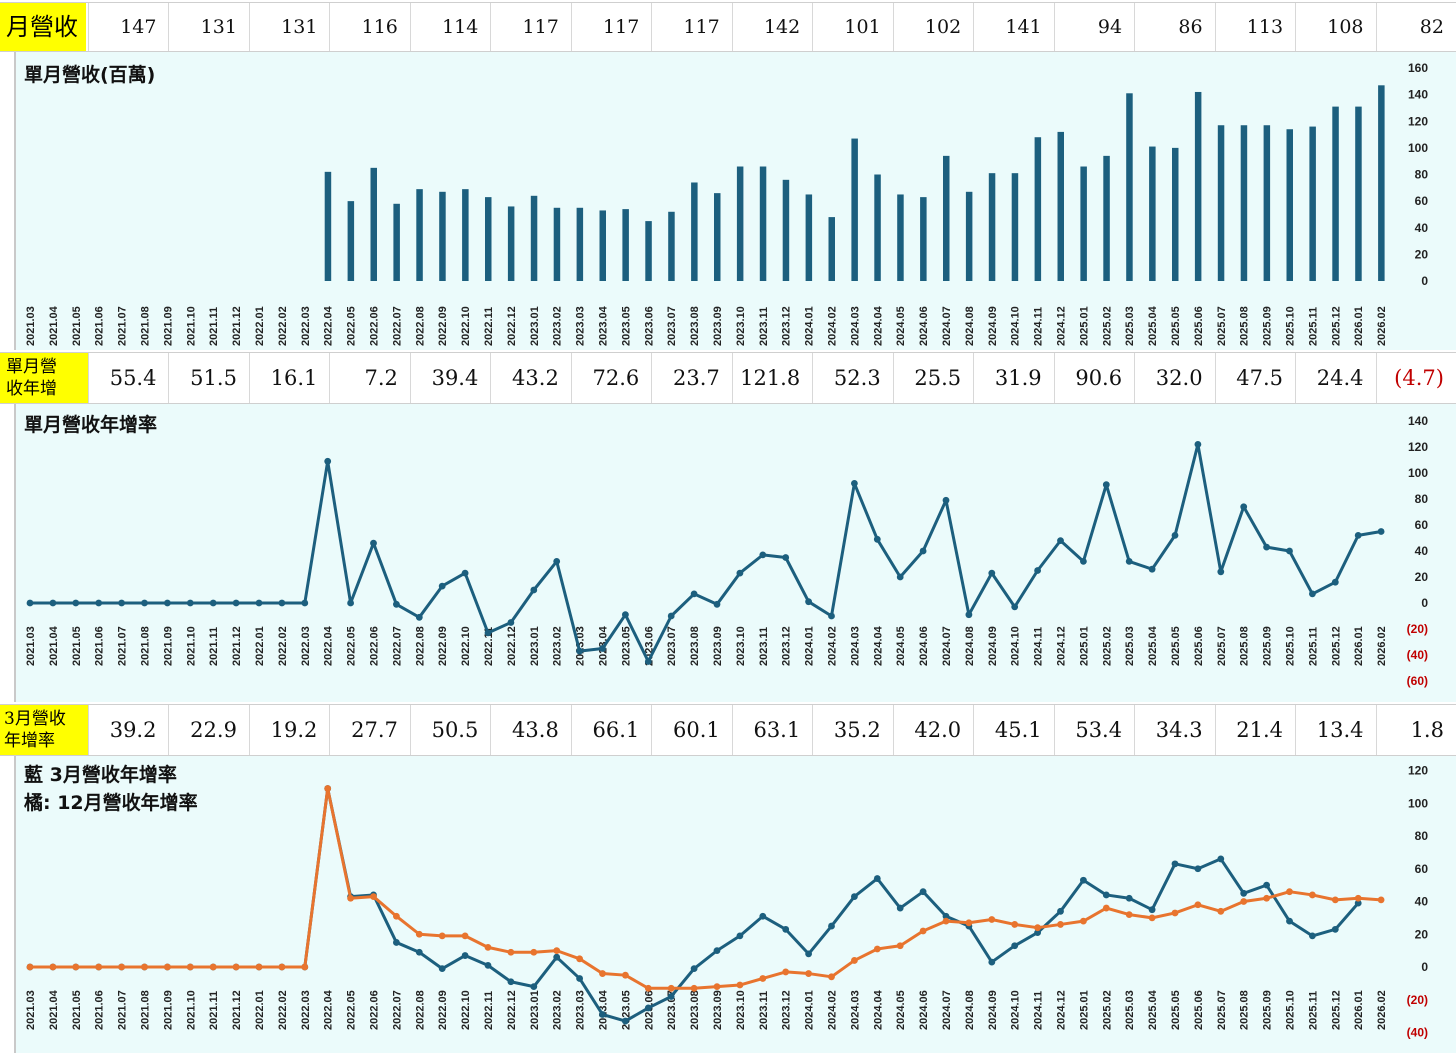 This screenshot has width=1456, height=1055. Describe the element at coordinates (1245, 646) in the screenshot. I see `x-tick-label: 2025.08` at that location.